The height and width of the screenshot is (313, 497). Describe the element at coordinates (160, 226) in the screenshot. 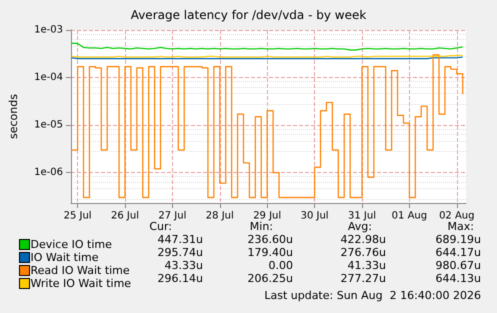

I see `text: Cur:` at that location.